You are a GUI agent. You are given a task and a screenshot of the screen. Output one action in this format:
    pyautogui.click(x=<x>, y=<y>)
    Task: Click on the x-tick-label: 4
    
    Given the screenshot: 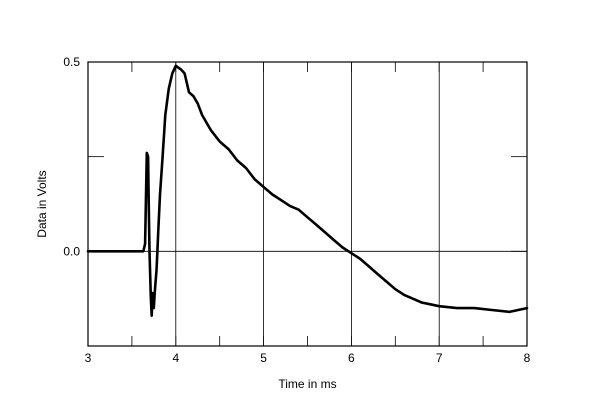 What is the action you would take?
    pyautogui.click(x=175, y=358)
    